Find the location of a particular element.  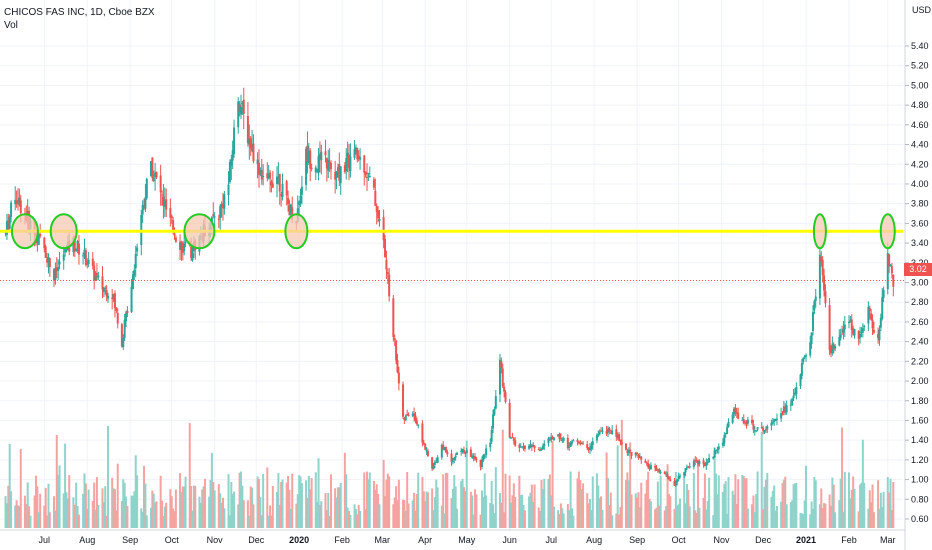

touch-markers is located at coordinates (453, 231).